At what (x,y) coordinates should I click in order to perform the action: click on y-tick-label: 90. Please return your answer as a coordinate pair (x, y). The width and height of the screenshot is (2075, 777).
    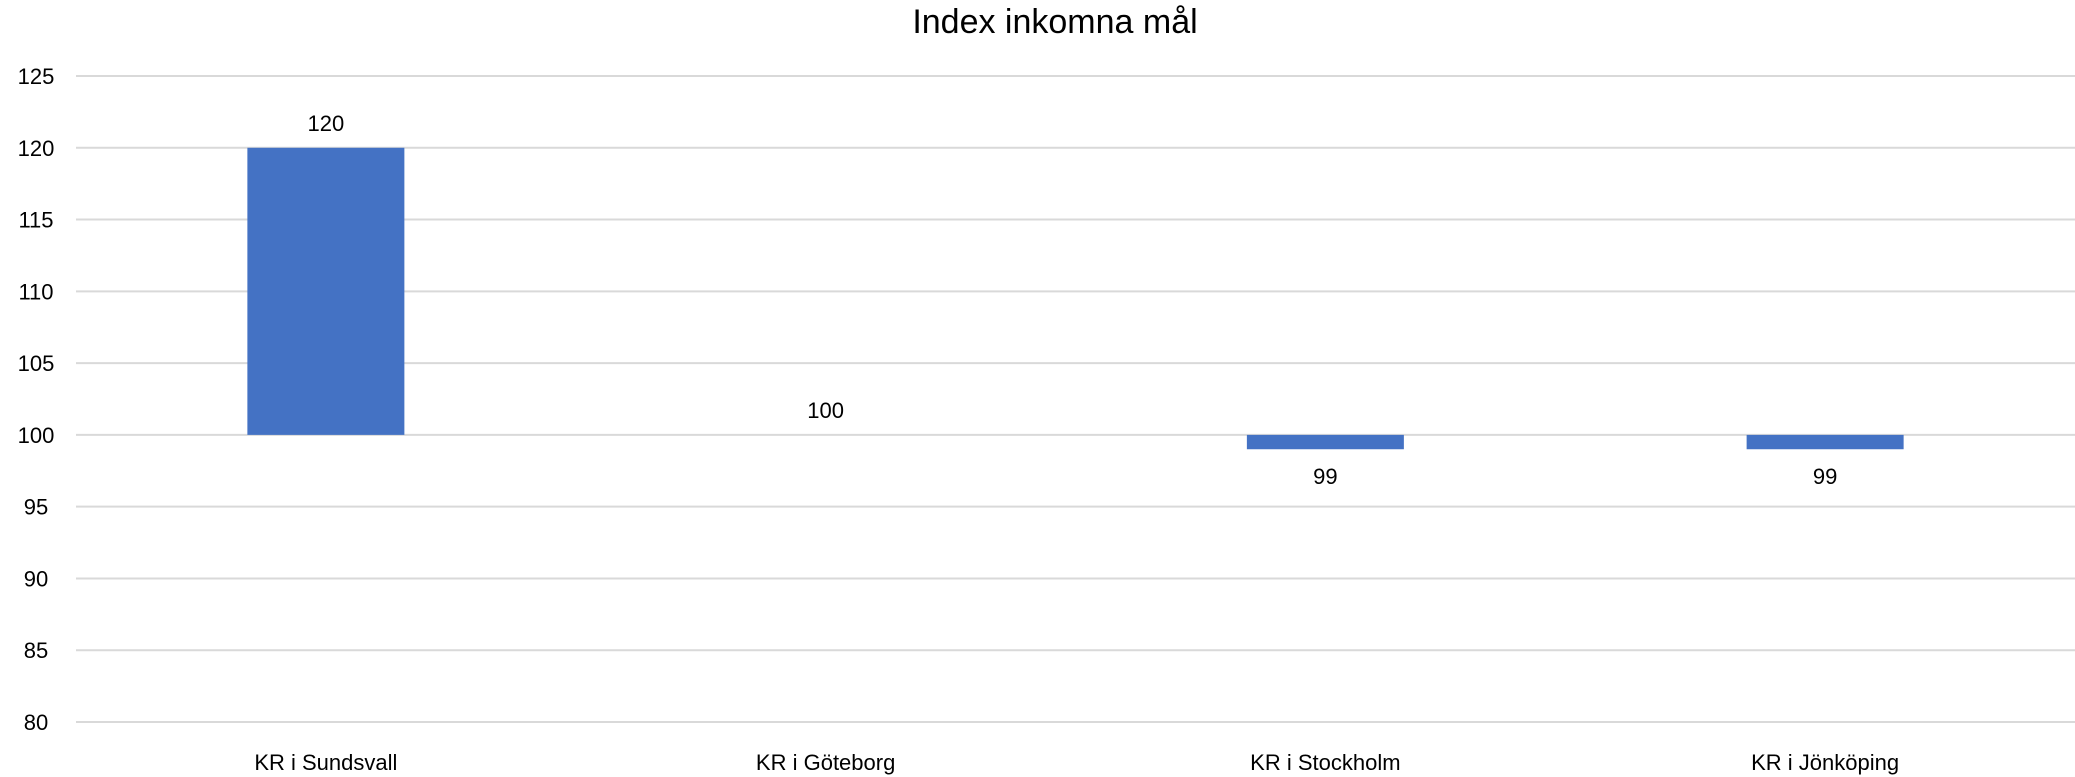
    Looking at the image, I should click on (36, 578).